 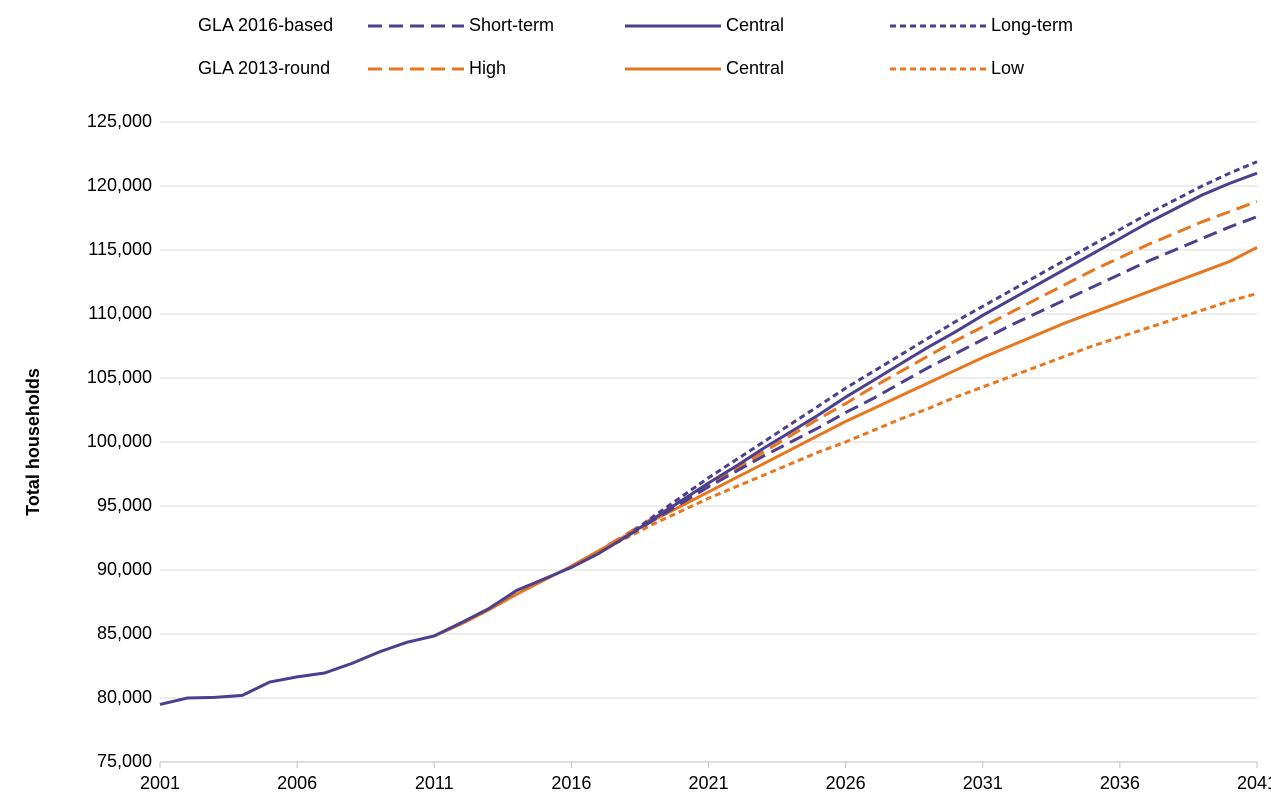 What do you see at coordinates (264, 68) in the screenshot?
I see `legend-group-label: GLA 2013-round` at bounding box center [264, 68].